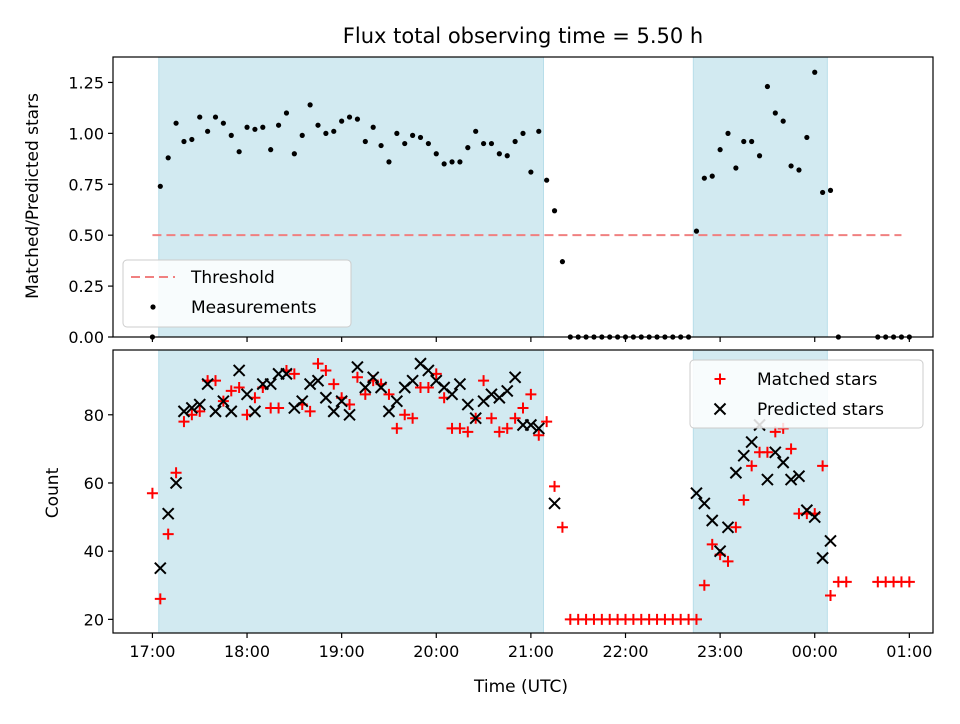 The width and height of the screenshot is (960, 724). What do you see at coordinates (152, 651) in the screenshot?
I see `x-tick-label: 17:00` at bounding box center [152, 651].